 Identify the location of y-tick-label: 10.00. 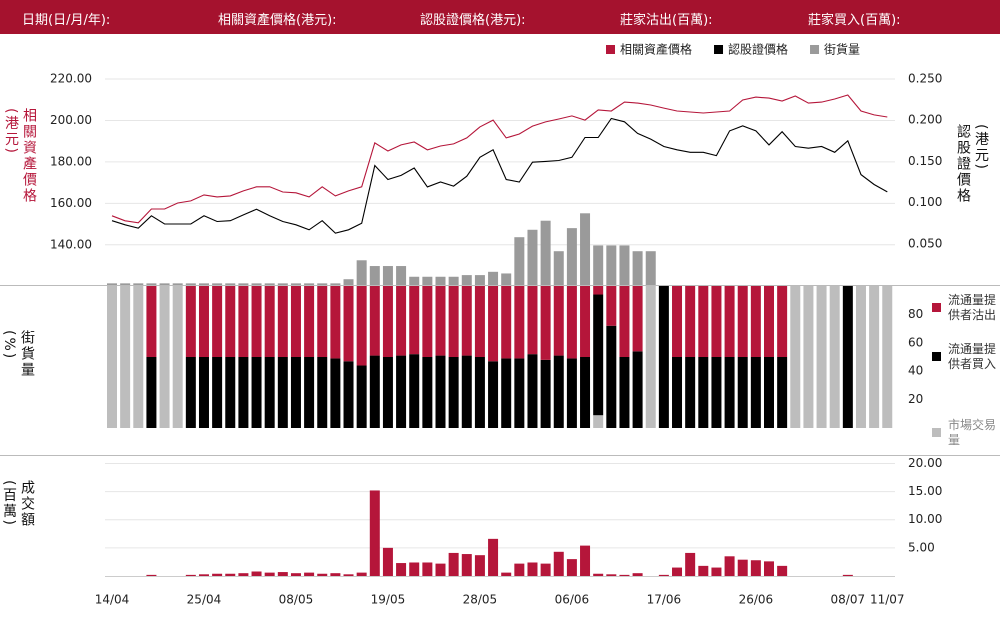
(925, 519).